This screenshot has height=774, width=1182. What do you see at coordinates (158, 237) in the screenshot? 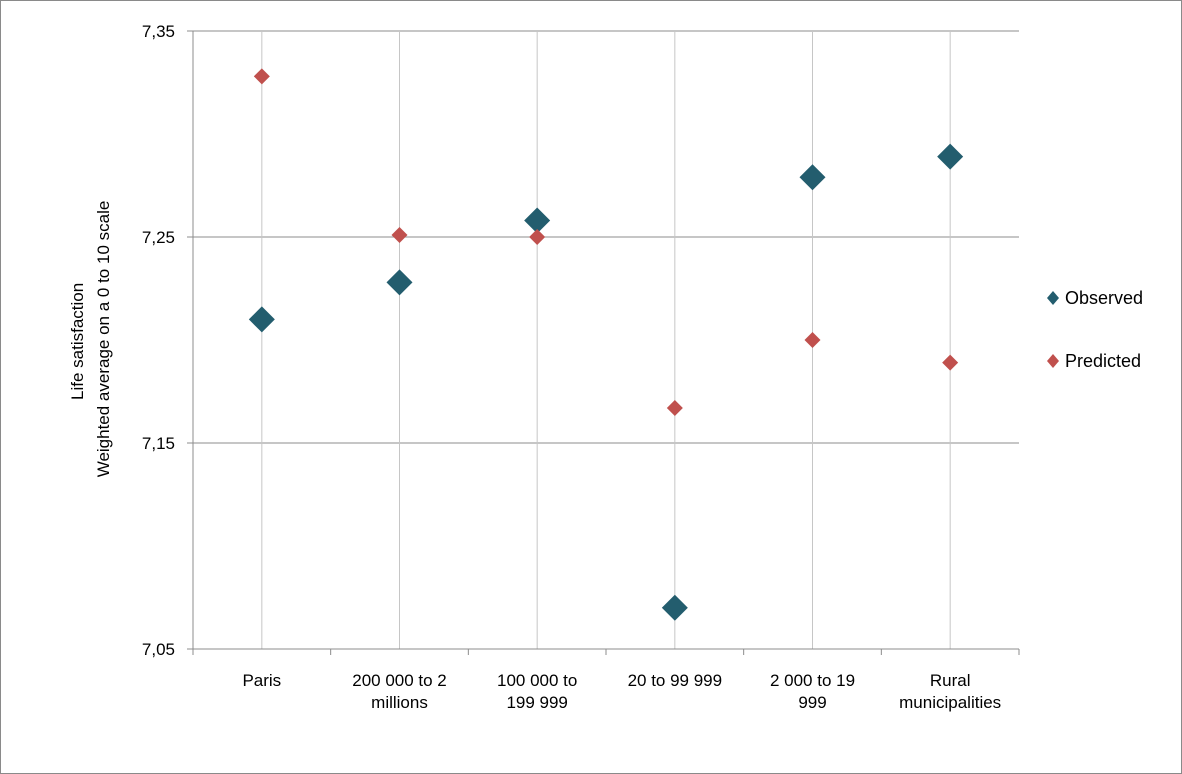
I see `y-tick-label: 7,25` at bounding box center [158, 237].